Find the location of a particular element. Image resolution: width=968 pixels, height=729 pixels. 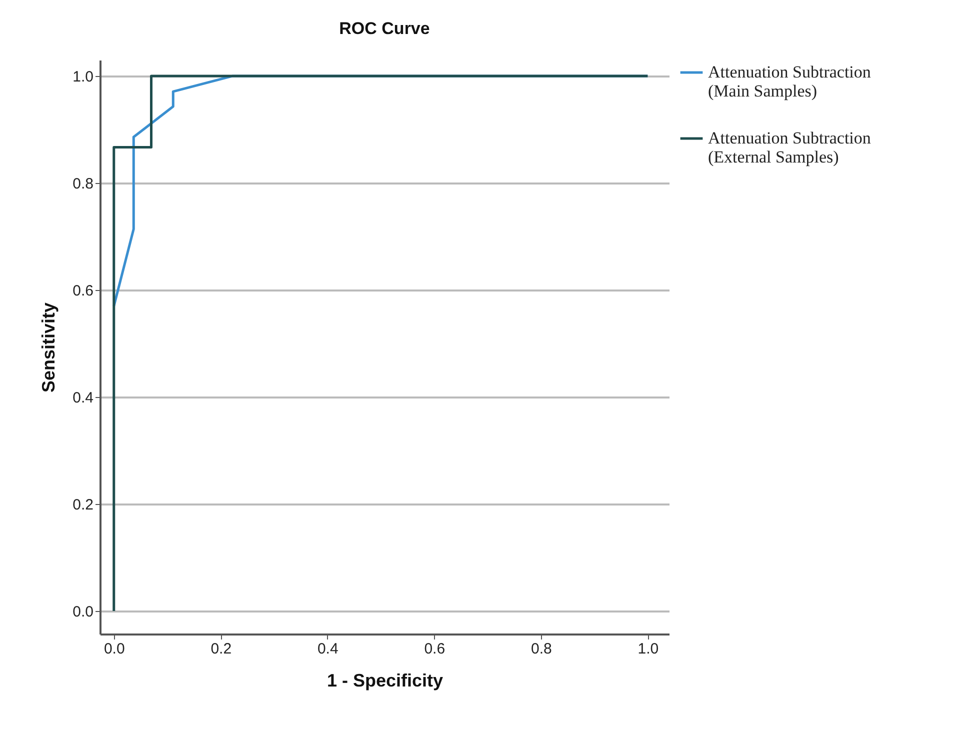

x-tick-label: 0.4 is located at coordinates (327, 649).